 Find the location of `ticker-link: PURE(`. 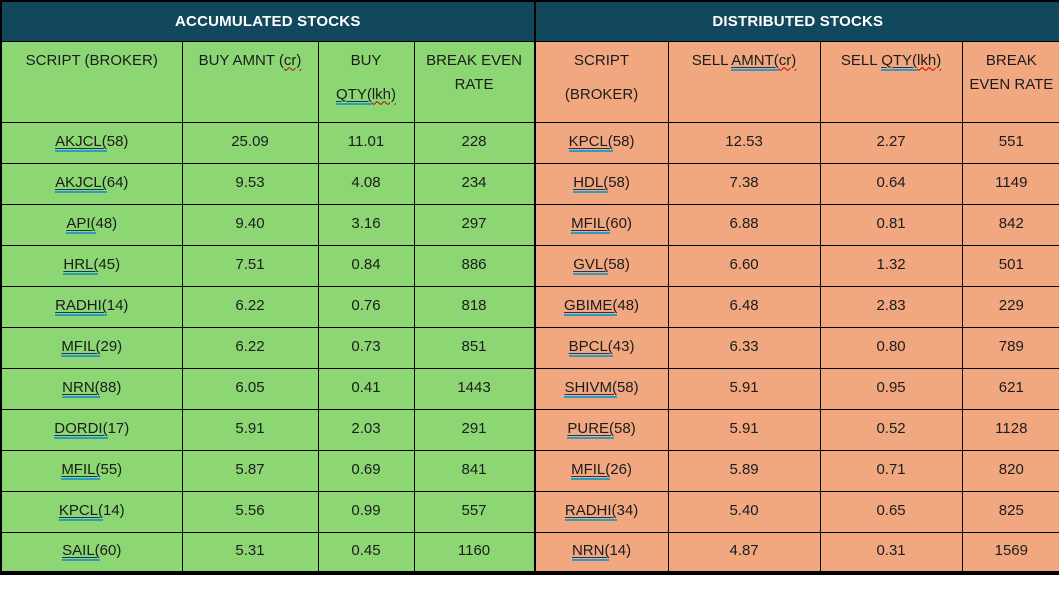

ticker-link: PURE( is located at coordinates (591, 429).